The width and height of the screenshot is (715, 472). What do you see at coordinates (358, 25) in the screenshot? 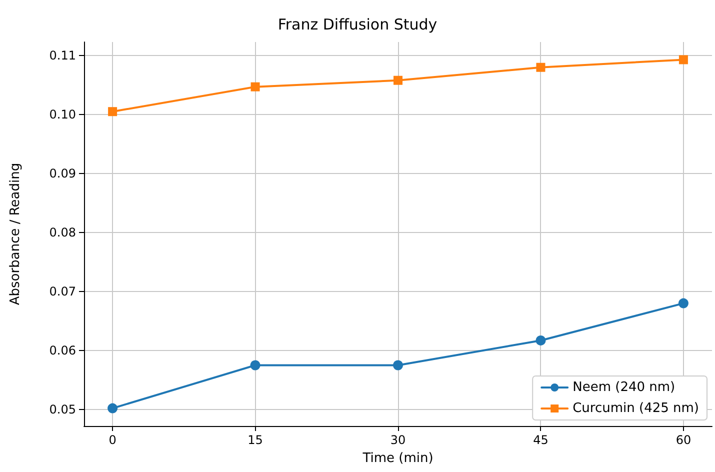
I see `chart-title: Franz Diffusion Study` at bounding box center [358, 25].